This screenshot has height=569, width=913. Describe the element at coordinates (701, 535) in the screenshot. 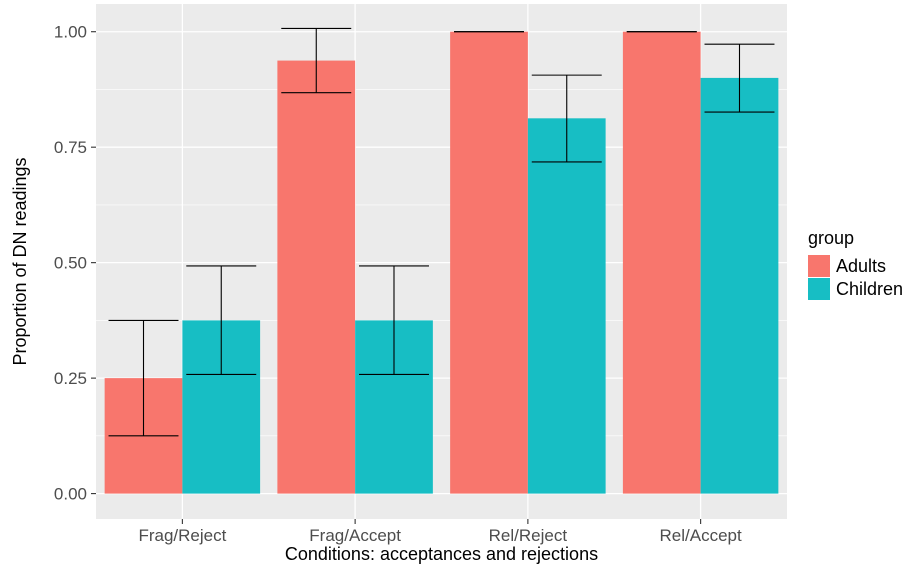

I see `x-tick-label: Rel/Accept` at that location.